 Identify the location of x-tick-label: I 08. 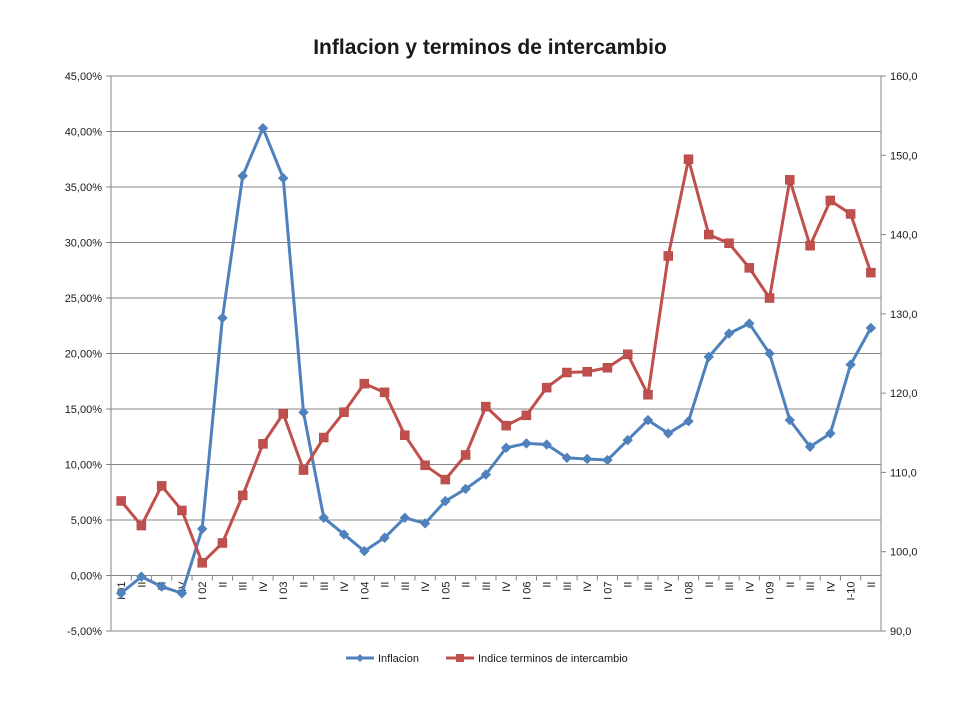
(690, 591).